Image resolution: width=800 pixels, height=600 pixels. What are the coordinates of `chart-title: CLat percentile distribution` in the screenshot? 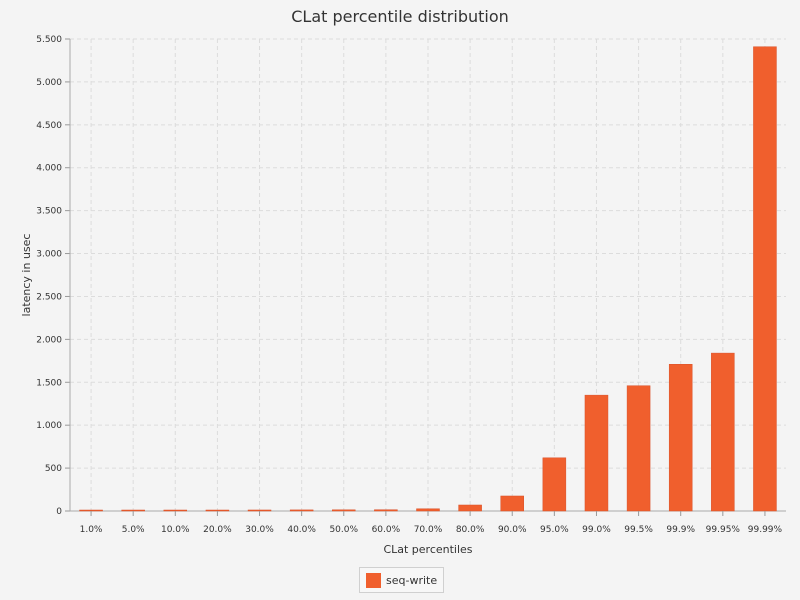 It's located at (400, 16).